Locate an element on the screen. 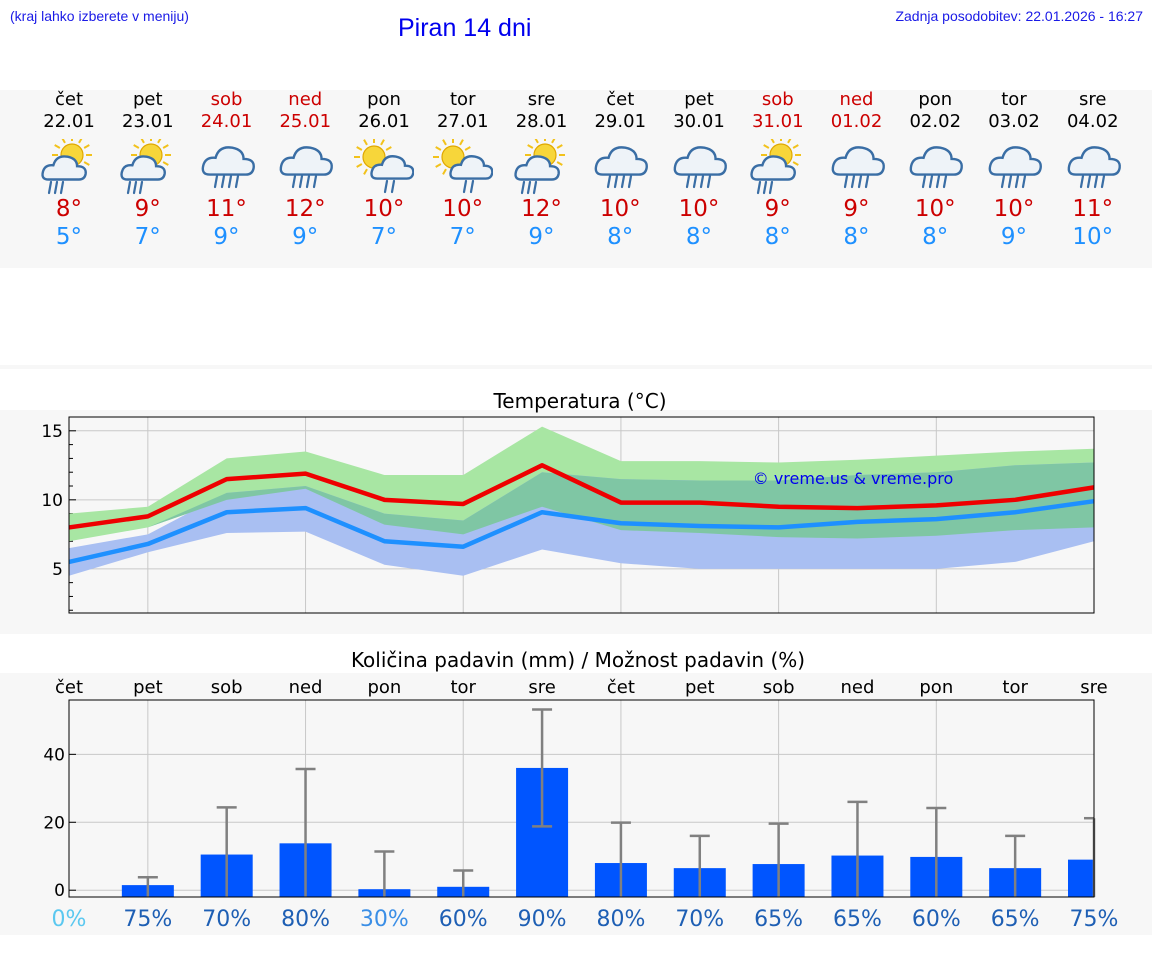  day-column: čet 29.01 10° 8° is located at coordinates (620, 169).